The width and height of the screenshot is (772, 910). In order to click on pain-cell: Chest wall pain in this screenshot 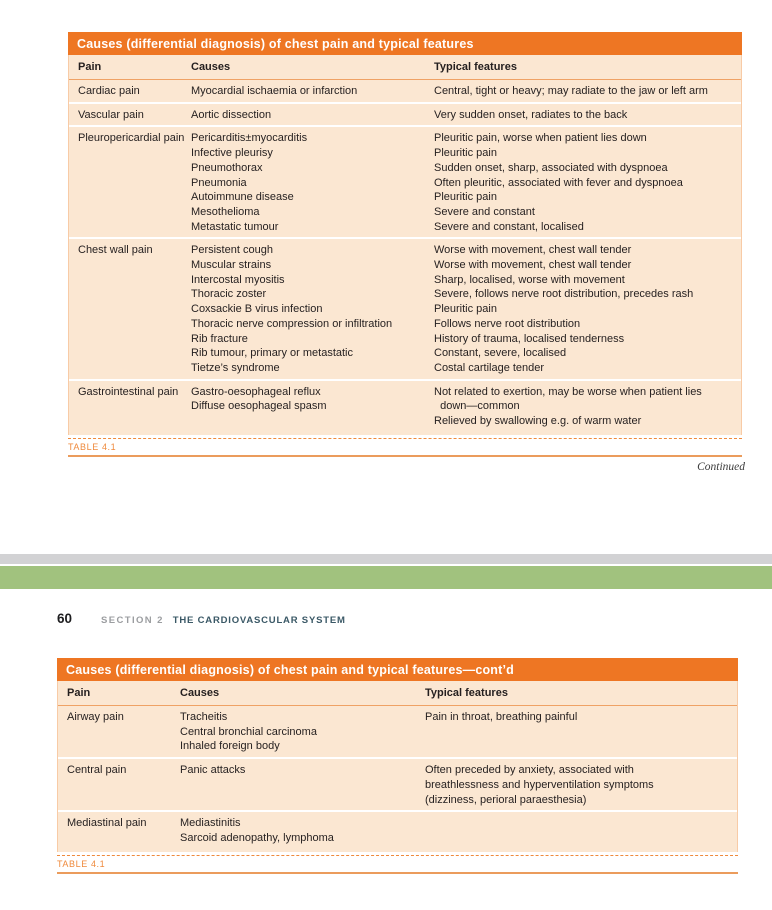, I will do `click(130, 309)`.